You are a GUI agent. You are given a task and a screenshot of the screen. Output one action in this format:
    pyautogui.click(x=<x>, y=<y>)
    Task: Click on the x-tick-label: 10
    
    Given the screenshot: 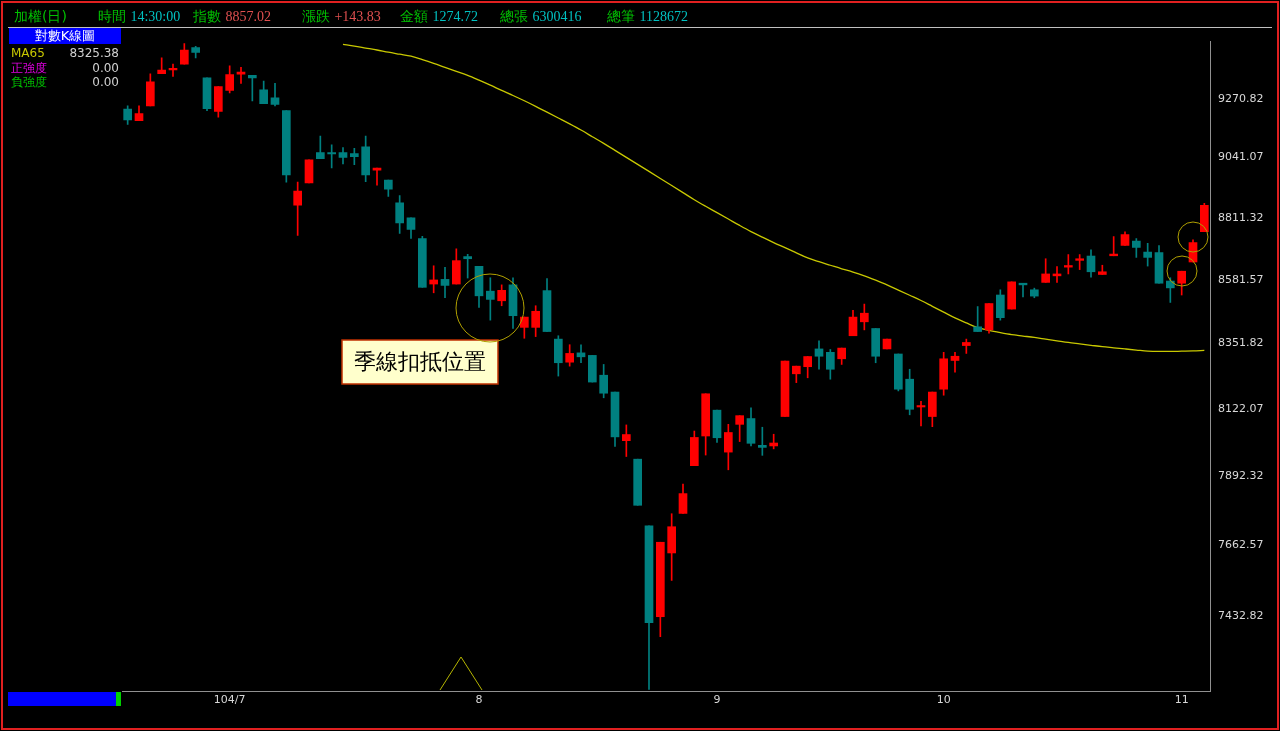 What is the action you would take?
    pyautogui.click(x=943, y=700)
    